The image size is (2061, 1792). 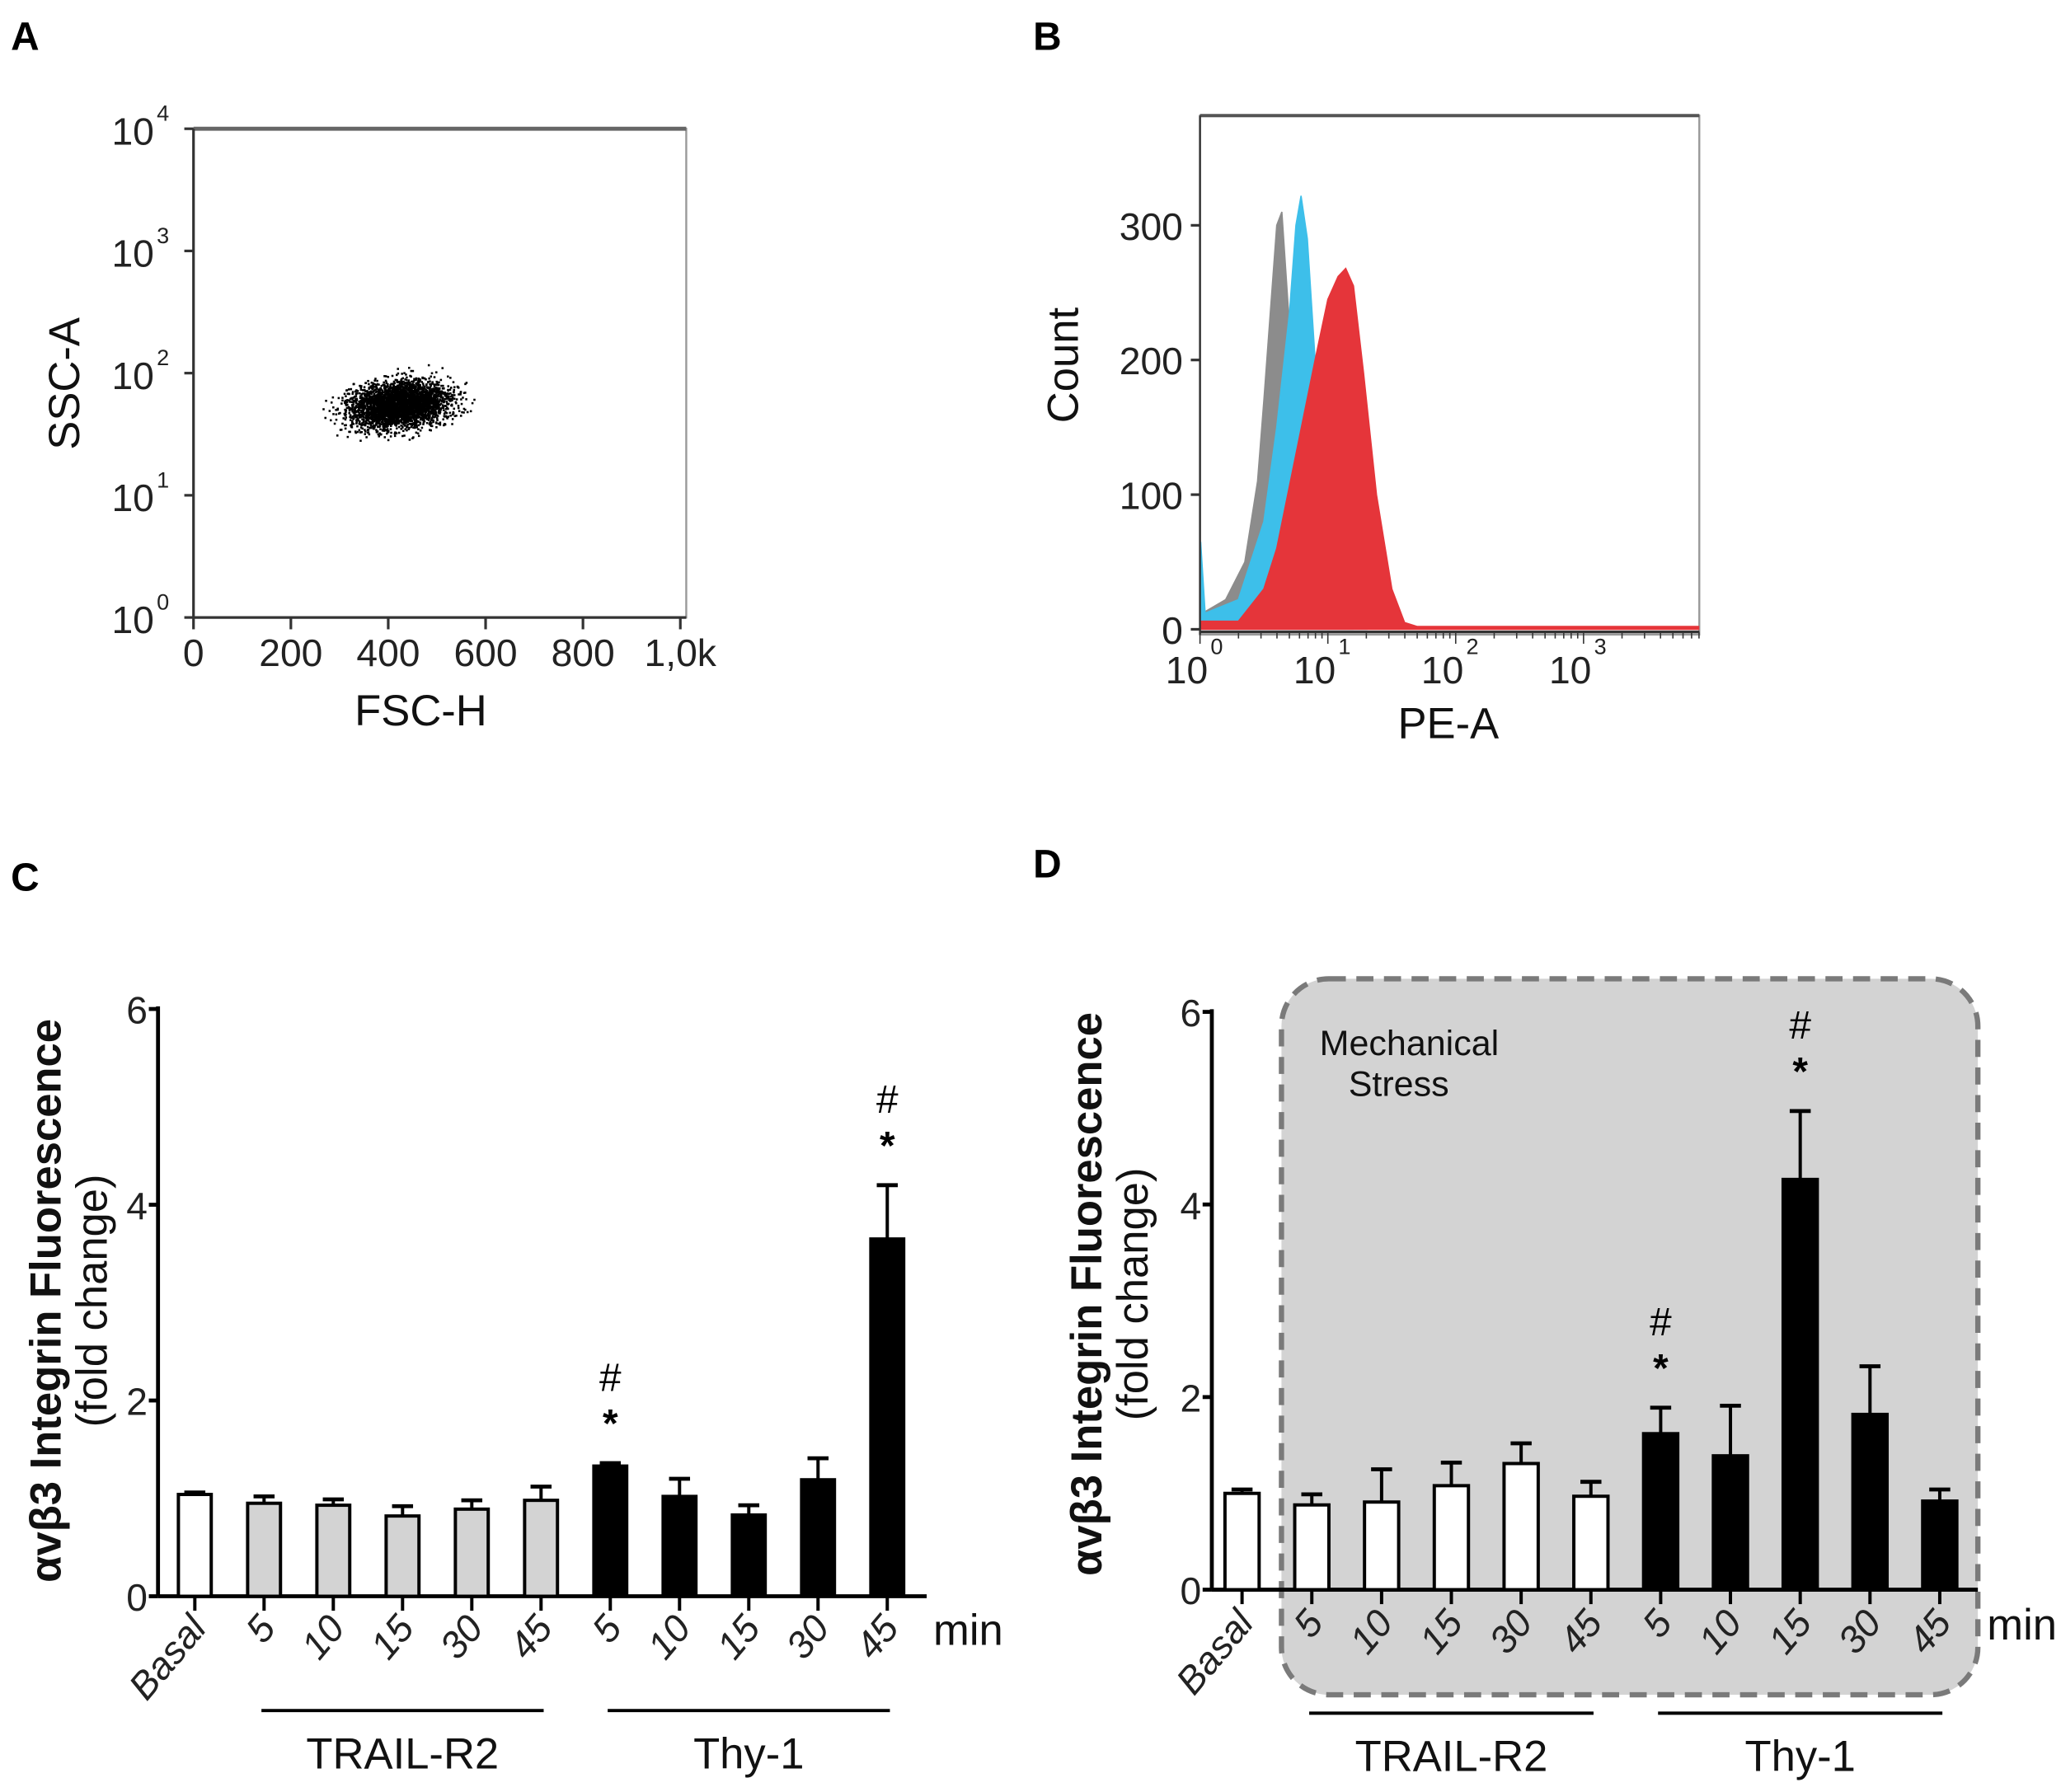 What do you see at coordinates (132, 131) in the screenshot?
I see `y-tick-label: 10` at bounding box center [132, 131].